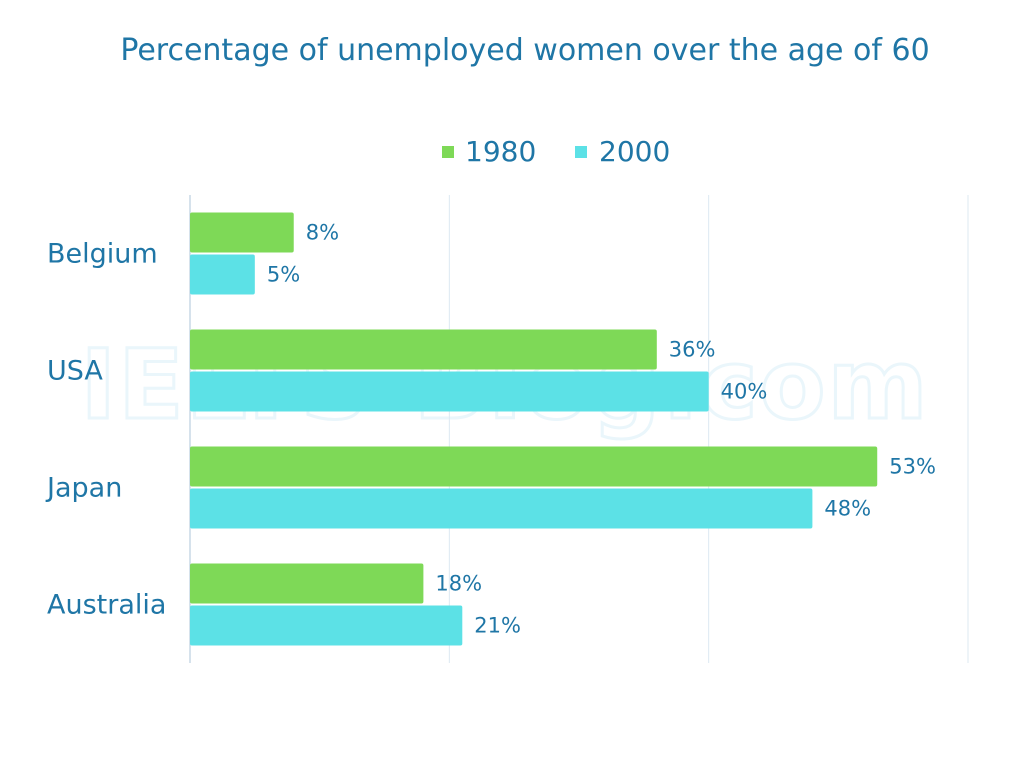 Image resolution: width=1024 pixels, height=768 pixels. What do you see at coordinates (847, 509) in the screenshot?
I see `data-label-japan-2000: 48%` at bounding box center [847, 509].